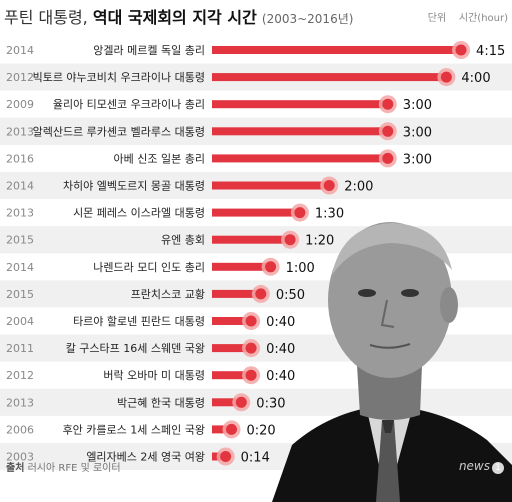  Describe the element at coordinates (20, 348) in the screenshot. I see `year-label: 2011` at that location.